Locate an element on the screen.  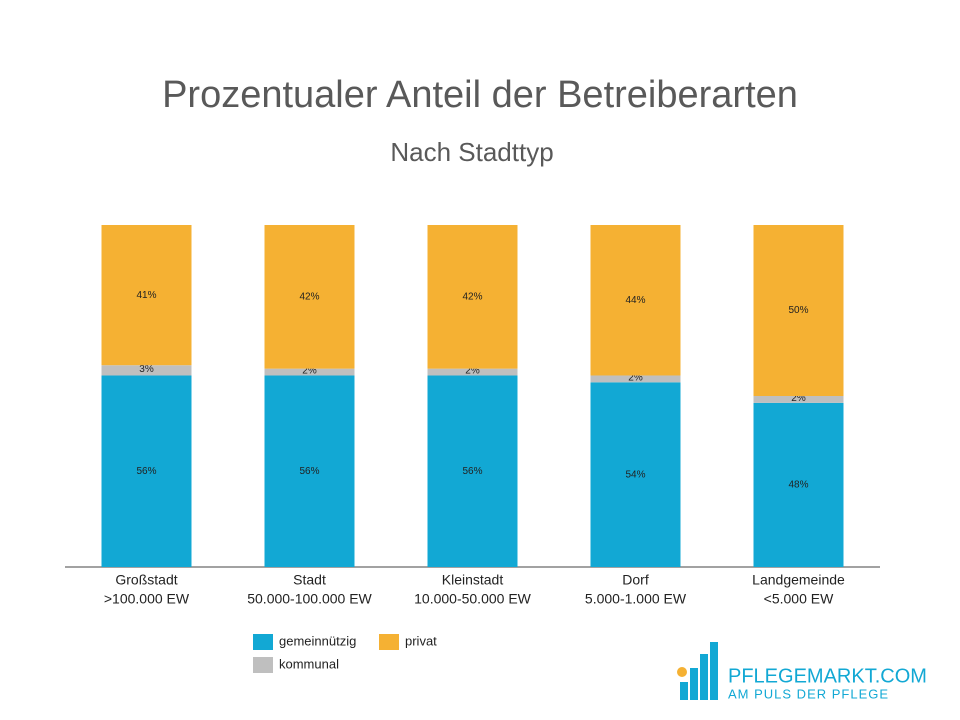
logo-tagline: AM PULS DER PFLEGE is located at coordinates (808, 693).